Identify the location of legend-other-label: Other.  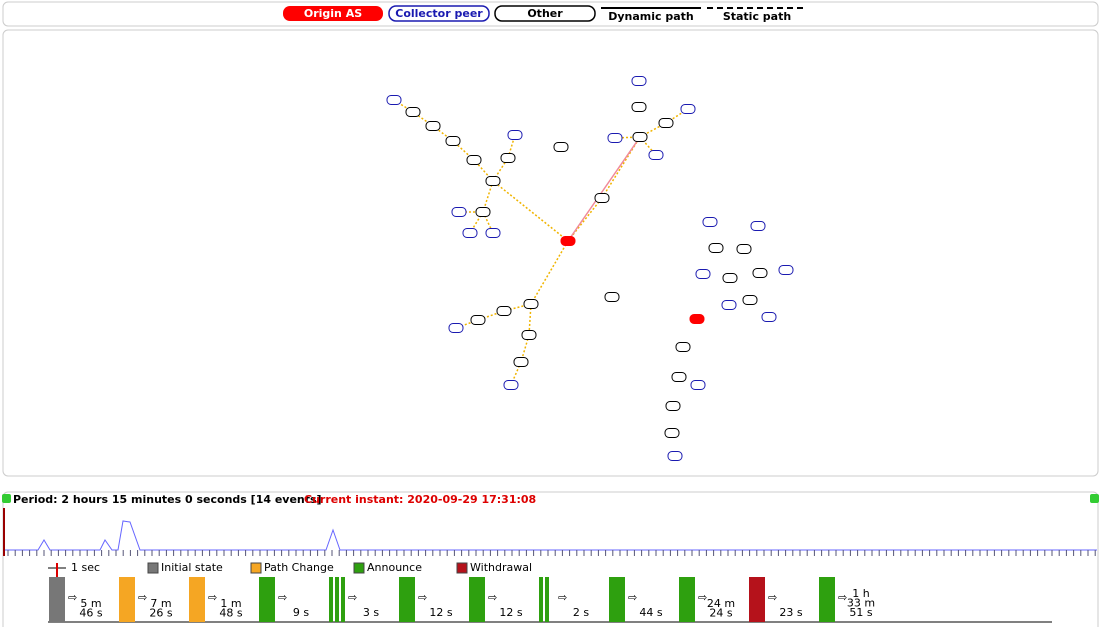
(545, 13).